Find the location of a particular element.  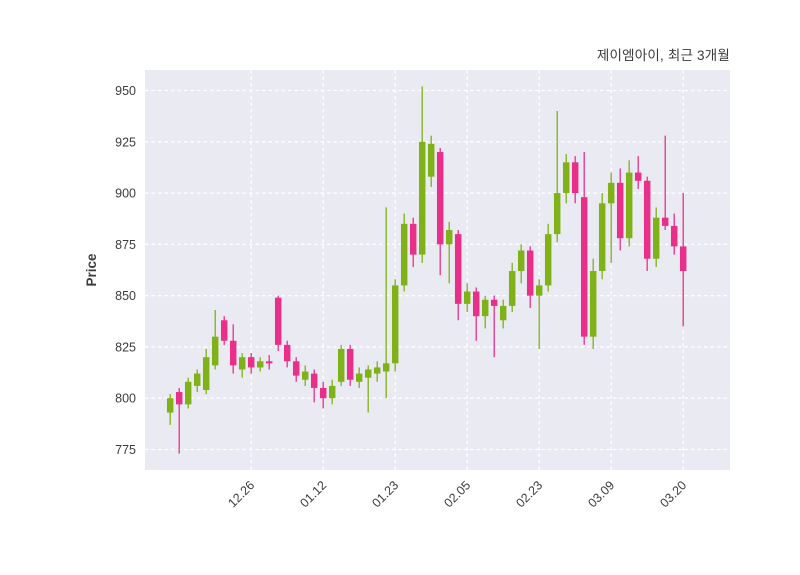

x-tick-label: 03.09 is located at coordinates (601, 494).